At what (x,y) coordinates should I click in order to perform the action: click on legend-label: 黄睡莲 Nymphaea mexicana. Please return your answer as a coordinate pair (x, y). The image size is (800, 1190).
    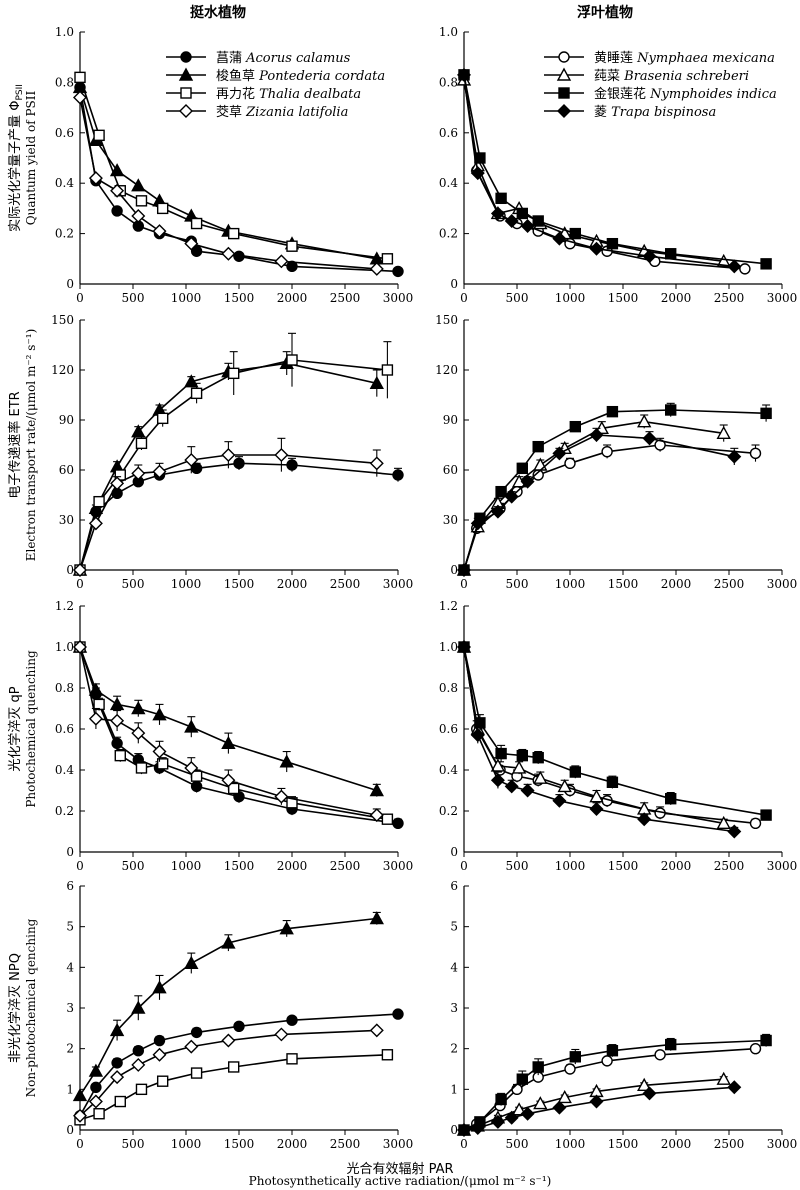
    Looking at the image, I should click on (684, 58).